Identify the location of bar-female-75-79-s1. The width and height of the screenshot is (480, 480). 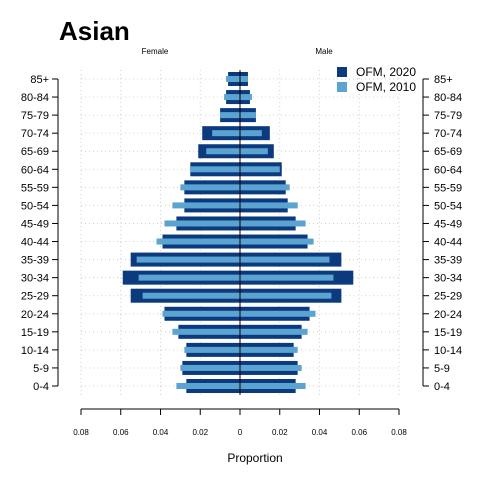
(230, 115).